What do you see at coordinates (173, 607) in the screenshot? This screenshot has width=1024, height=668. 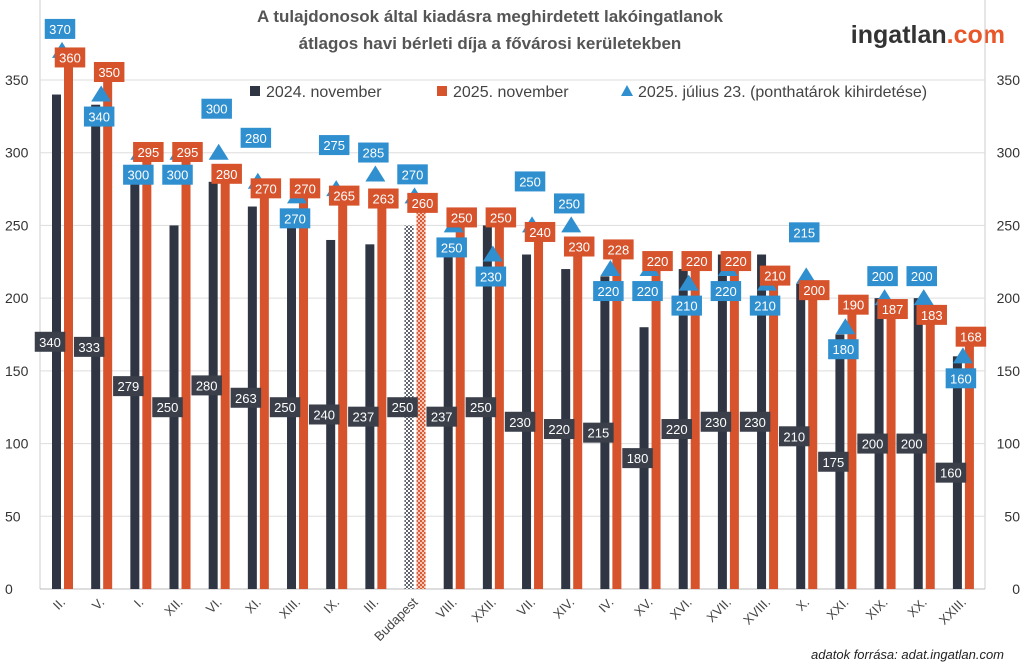 I see `x-tick-label: XII.` at bounding box center [173, 607].